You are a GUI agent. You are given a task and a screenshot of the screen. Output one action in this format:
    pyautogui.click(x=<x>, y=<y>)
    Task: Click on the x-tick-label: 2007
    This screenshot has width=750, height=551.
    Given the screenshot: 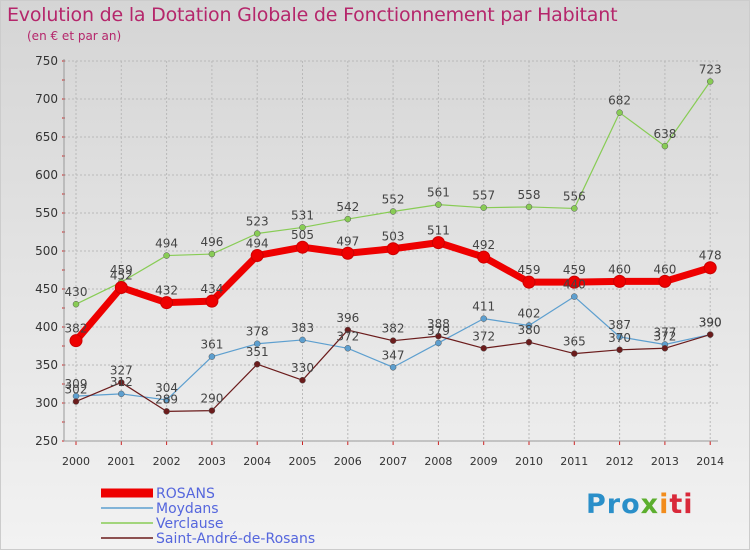 What is the action you would take?
    pyautogui.click(x=393, y=461)
    